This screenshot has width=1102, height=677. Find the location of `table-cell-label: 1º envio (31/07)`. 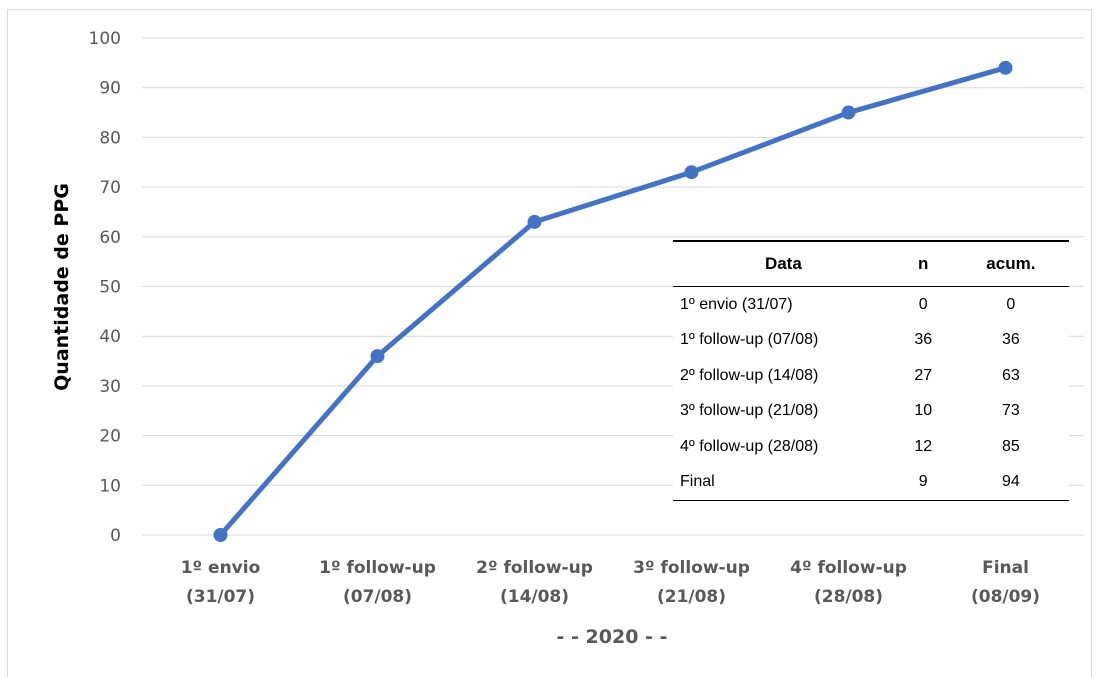

table-cell-label: 1º envio (31/07) is located at coordinates (736, 304).